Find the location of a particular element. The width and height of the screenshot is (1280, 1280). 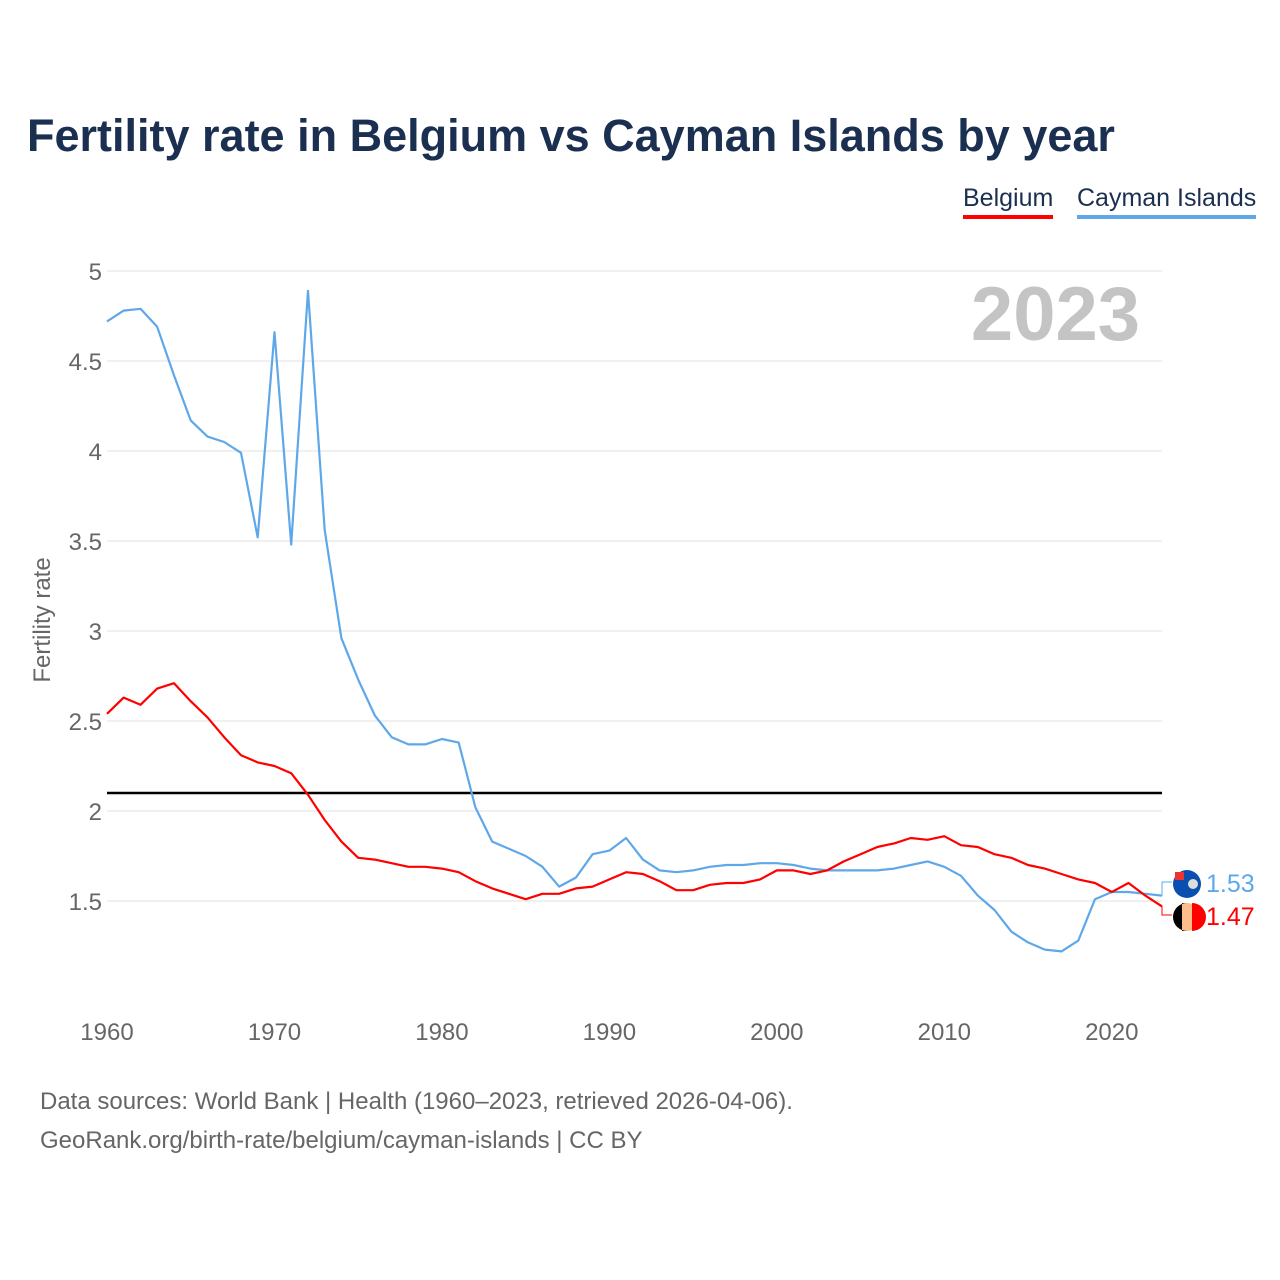

x-tick-label: 1980 is located at coordinates (441, 1032).